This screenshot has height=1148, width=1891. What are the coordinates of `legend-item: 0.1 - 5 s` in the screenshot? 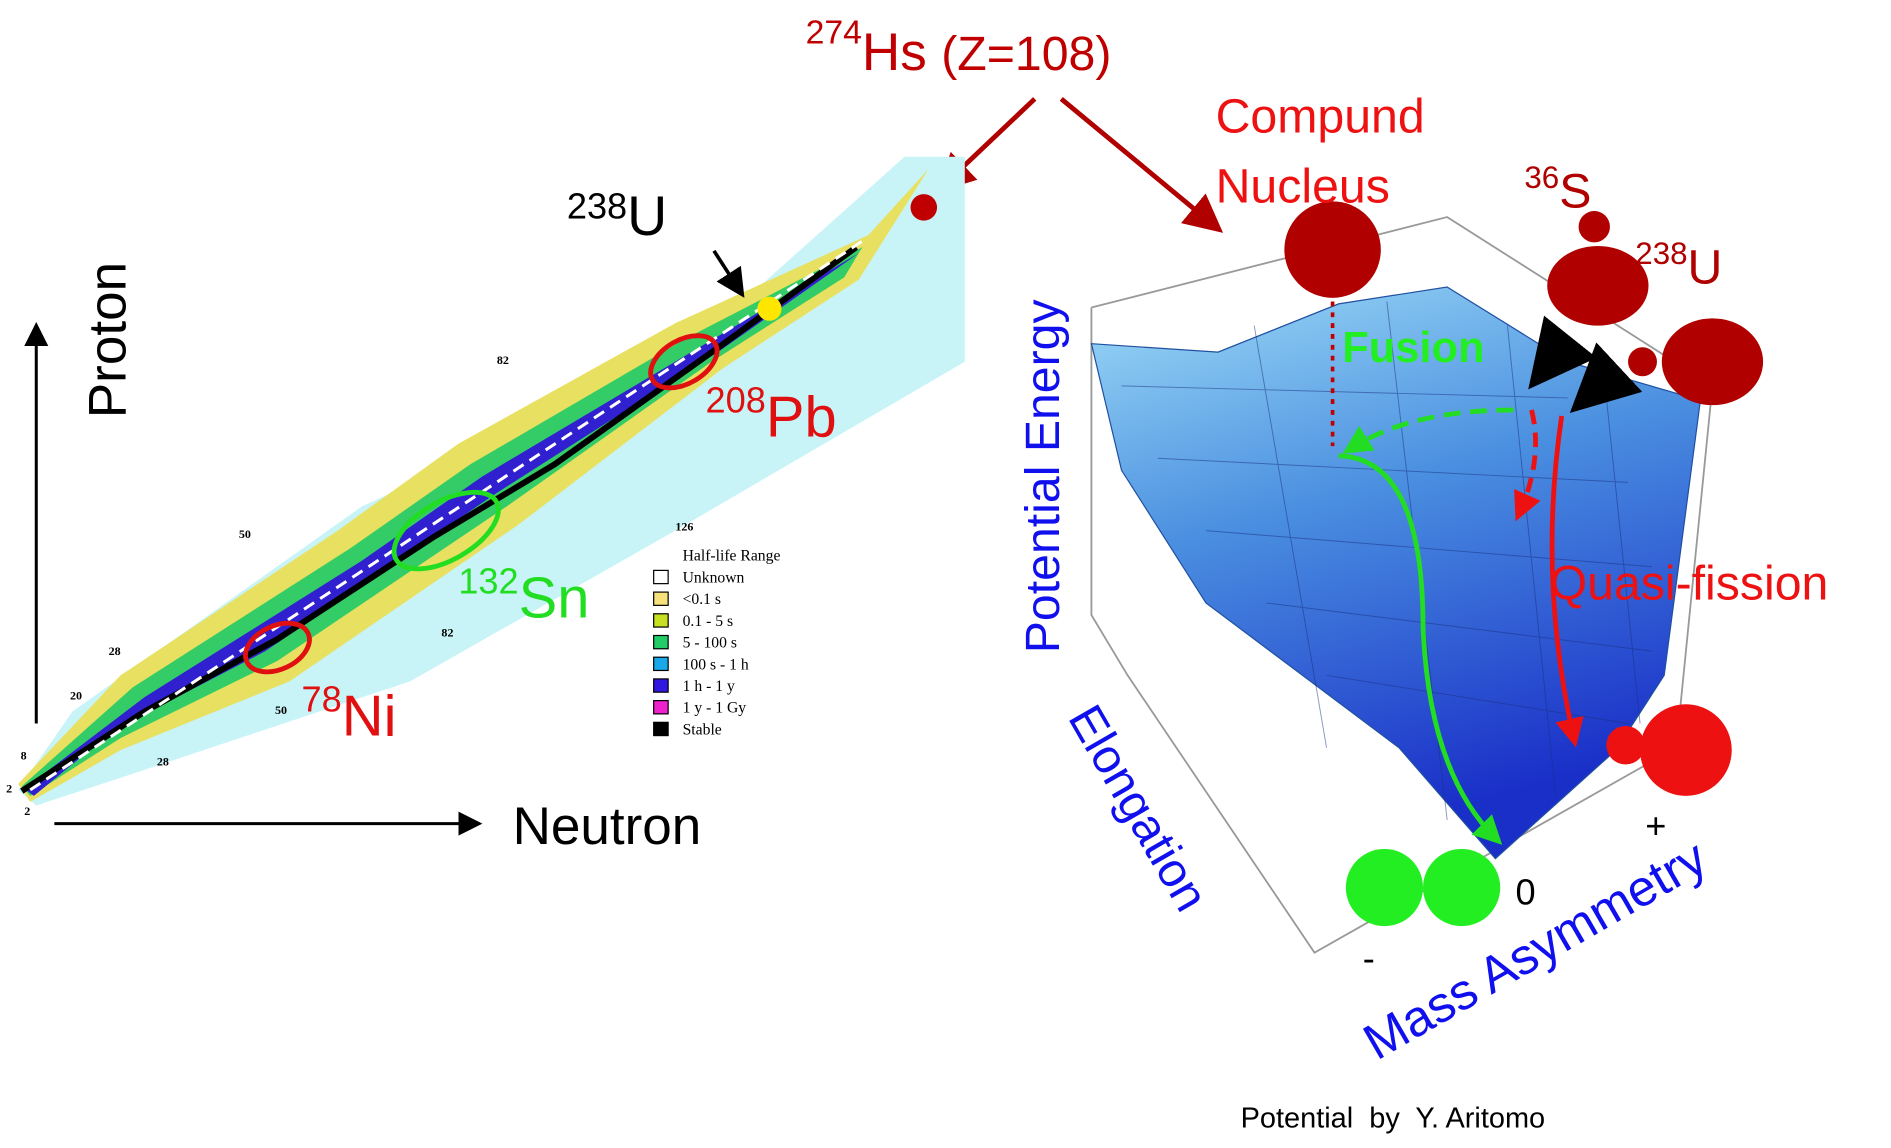 It's located at (708, 621).